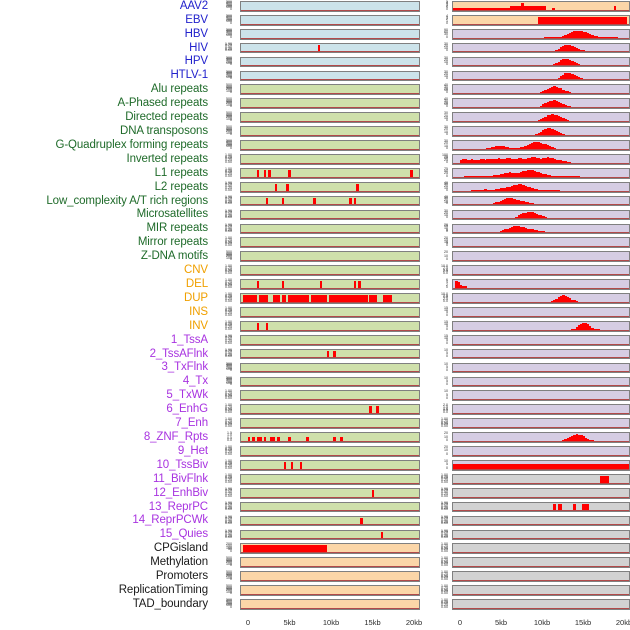  What do you see at coordinates (446, 101) in the screenshot?
I see `axis-tick-label: 30` at bounding box center [446, 101].